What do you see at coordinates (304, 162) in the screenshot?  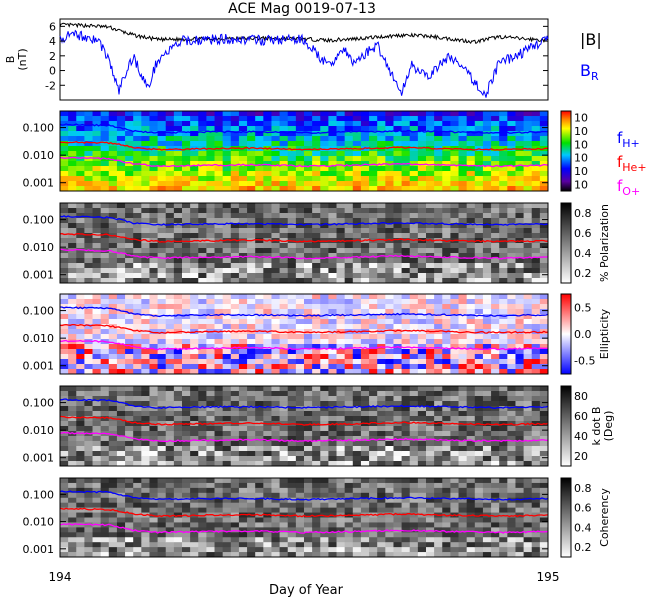 I see `gyrofrequency-line-fO+` at bounding box center [304, 162].